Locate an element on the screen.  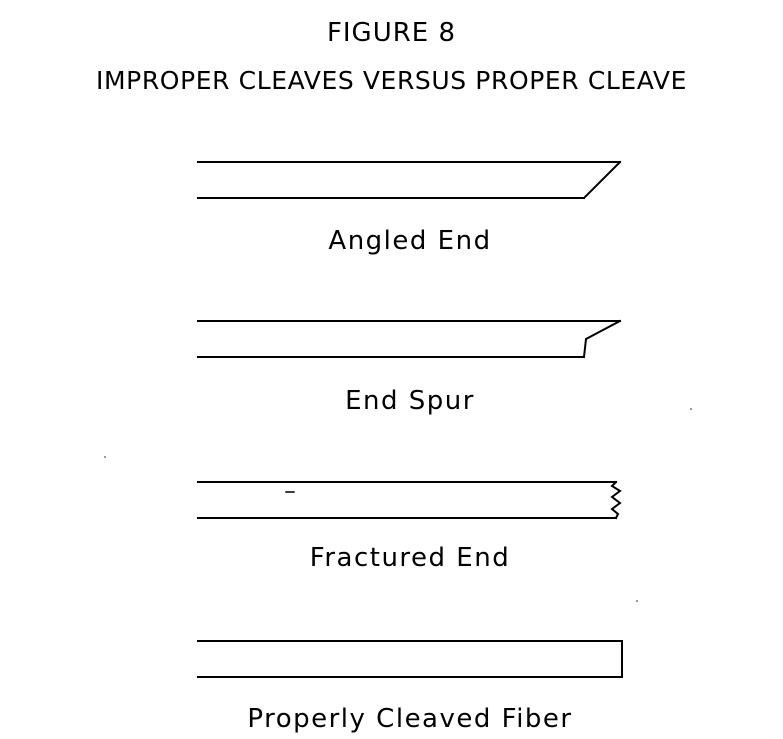
fiber-proper-cleave-drawing is located at coordinates (410, 659).